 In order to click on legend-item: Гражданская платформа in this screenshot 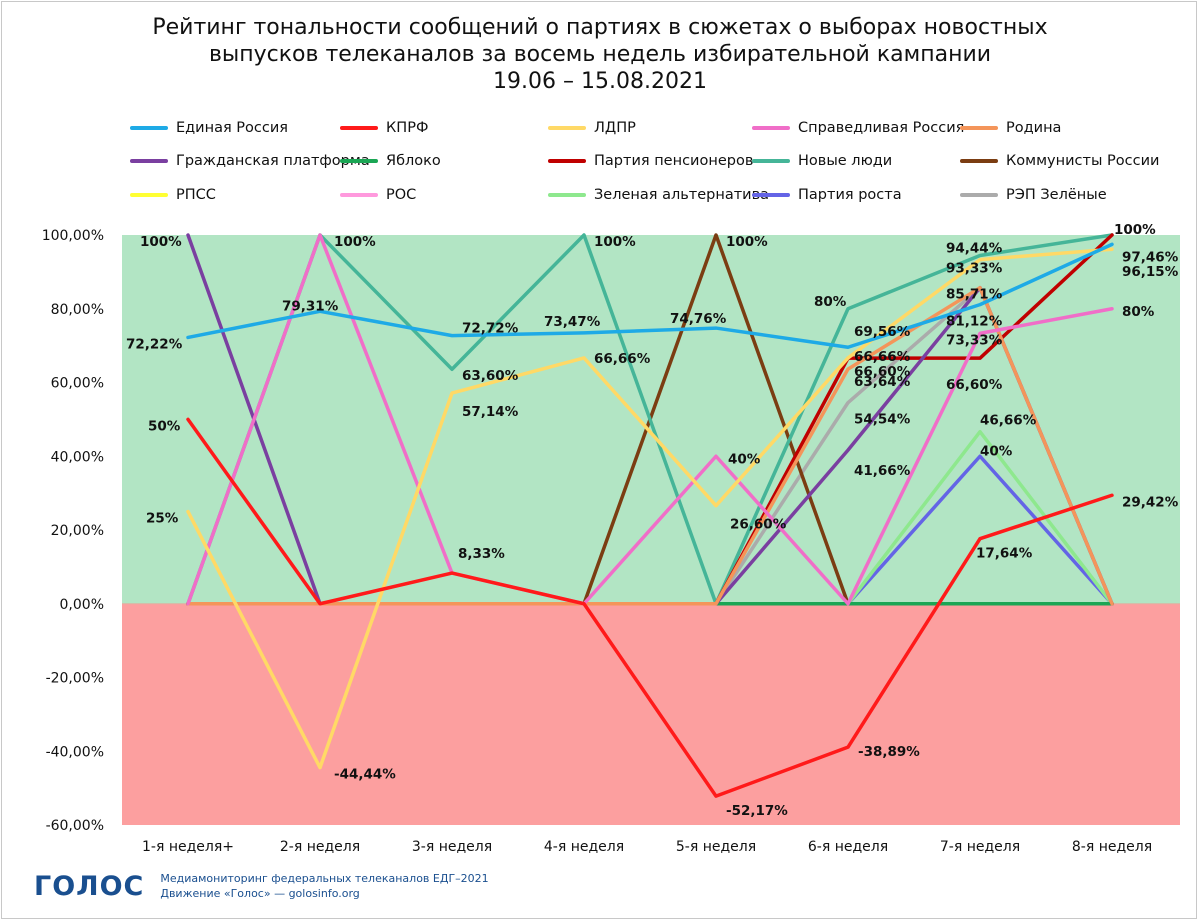, I will do `click(250, 161)`.